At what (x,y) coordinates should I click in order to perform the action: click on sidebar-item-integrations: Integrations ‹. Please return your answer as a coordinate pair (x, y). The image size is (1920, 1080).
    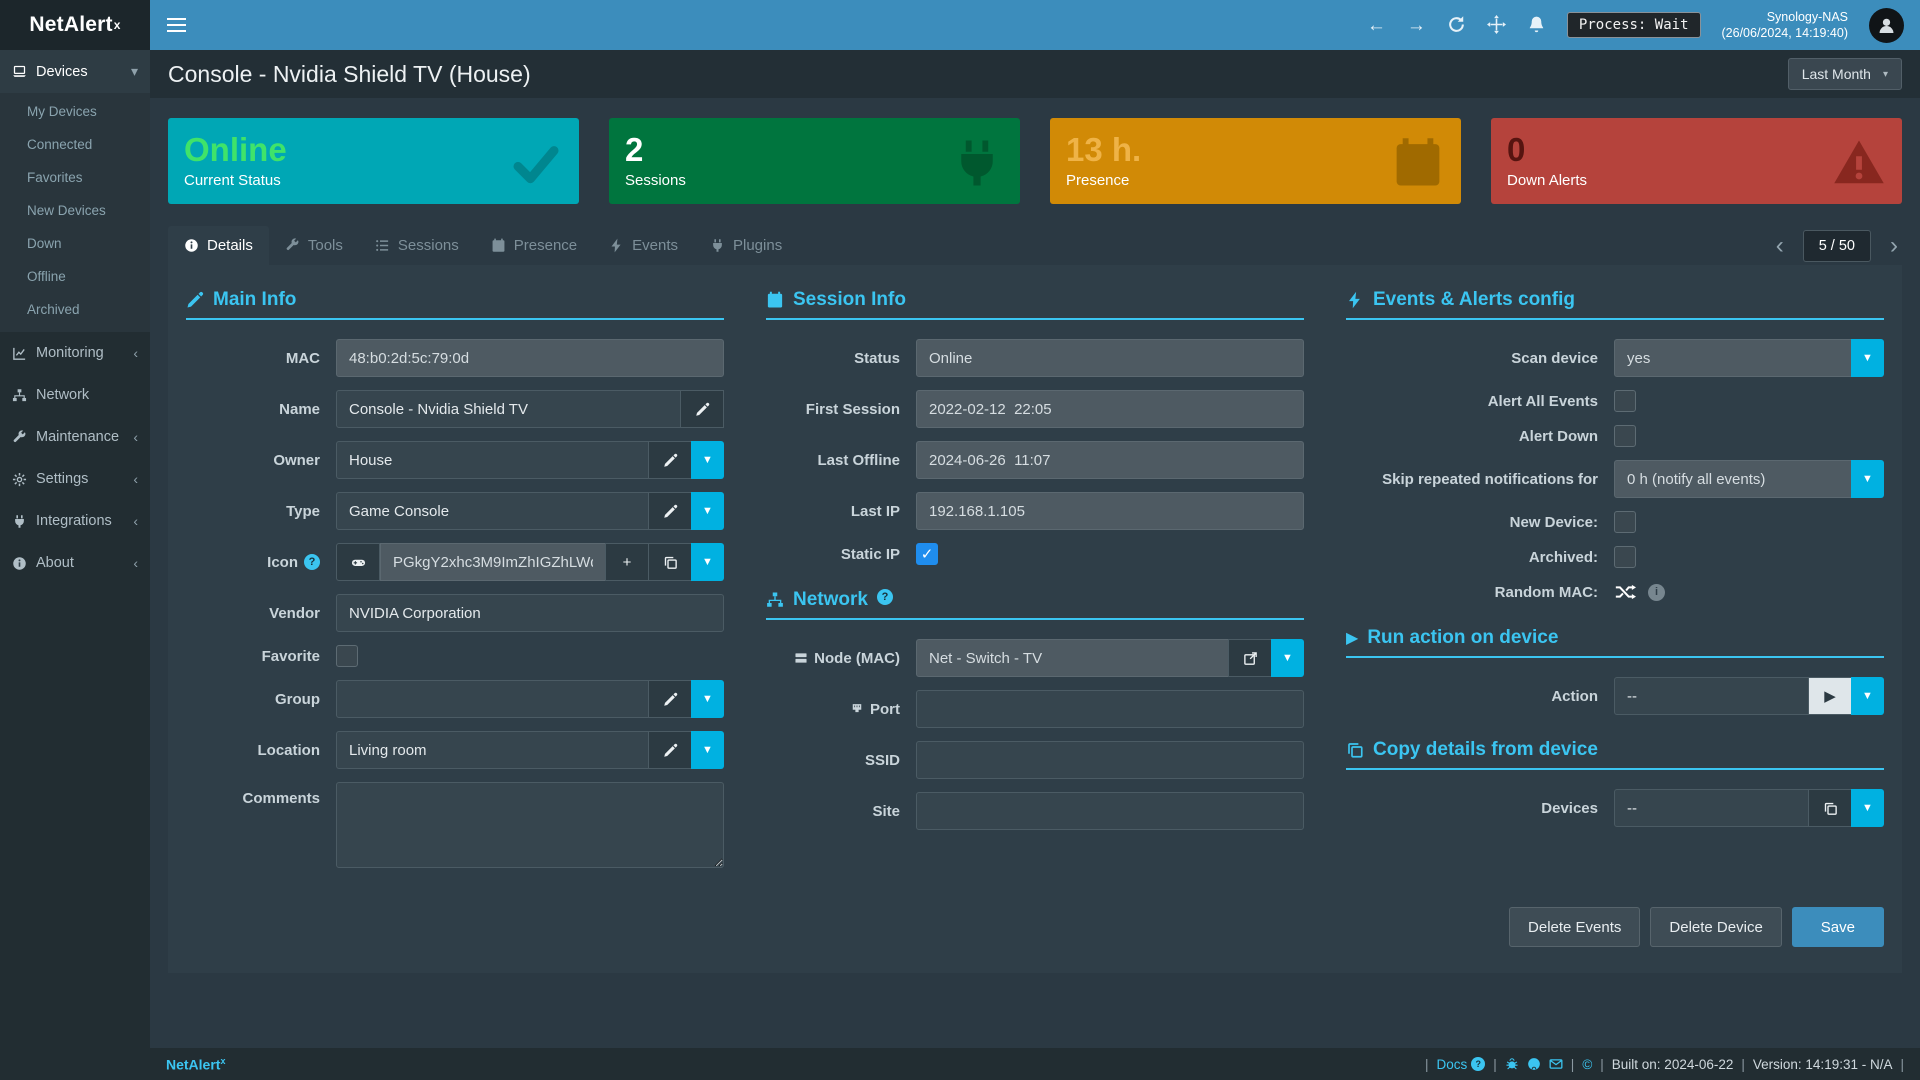
    Looking at the image, I should click on (75, 521).